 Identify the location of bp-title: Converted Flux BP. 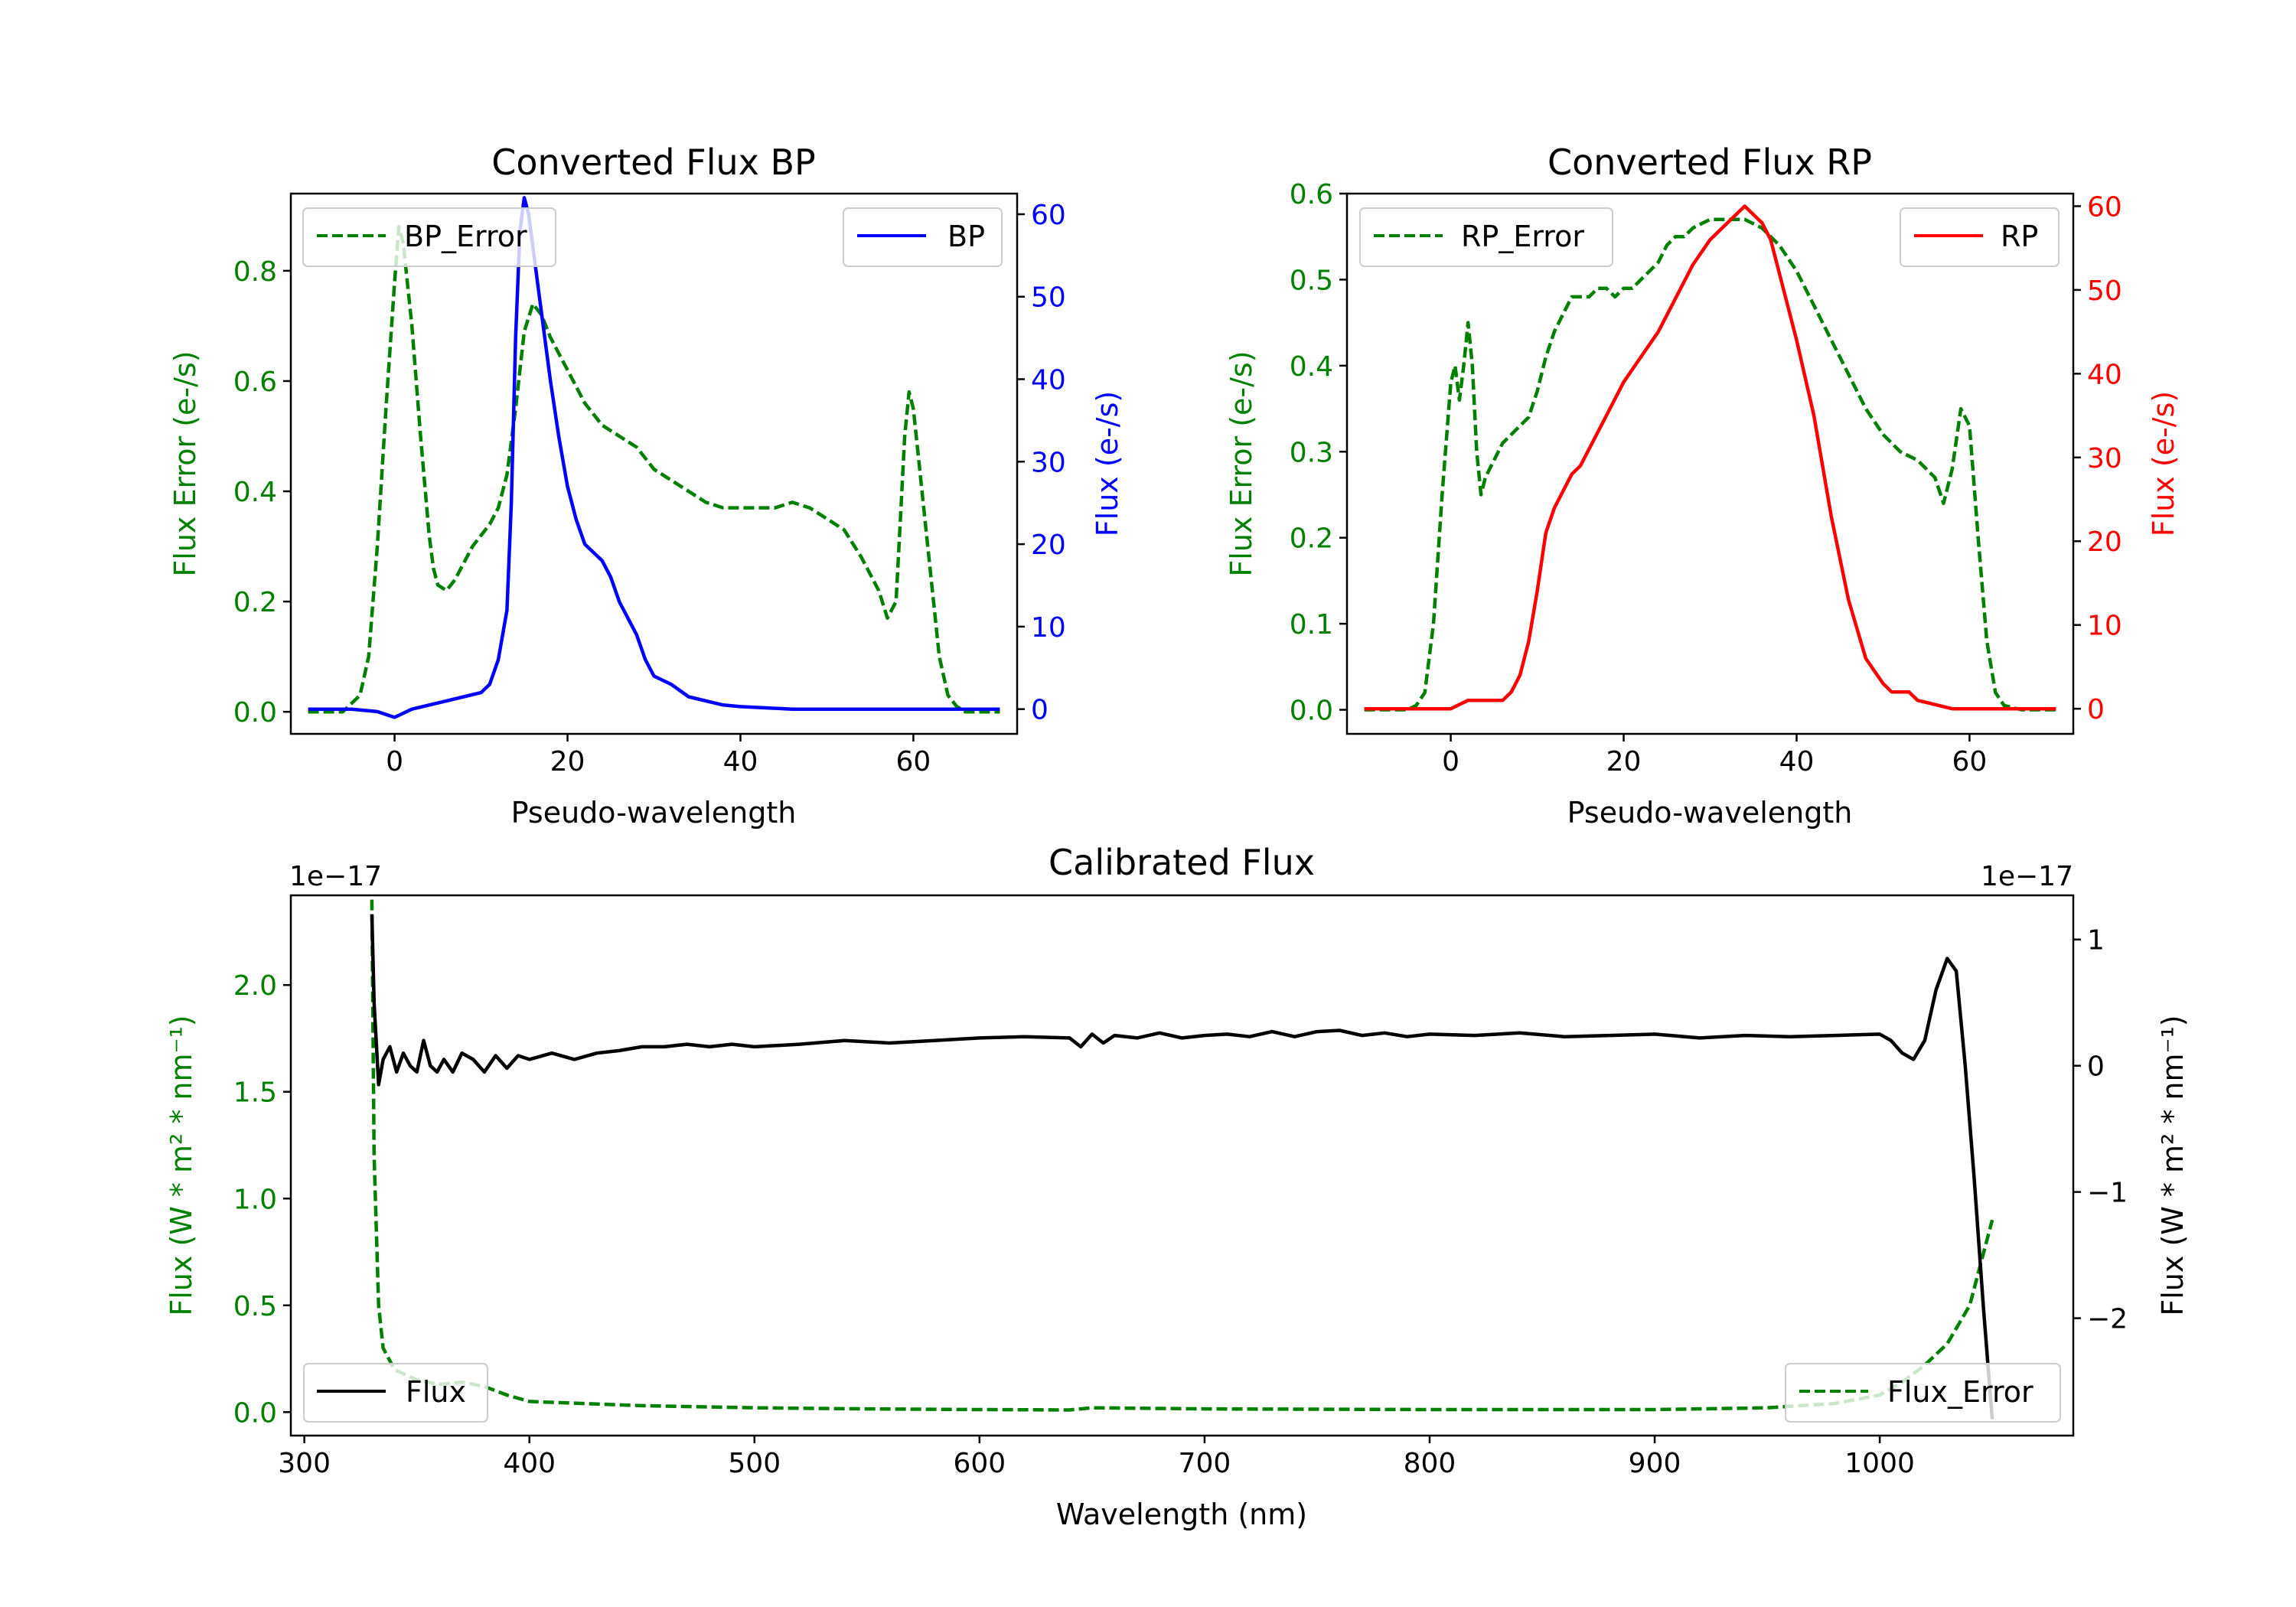
(653, 162).